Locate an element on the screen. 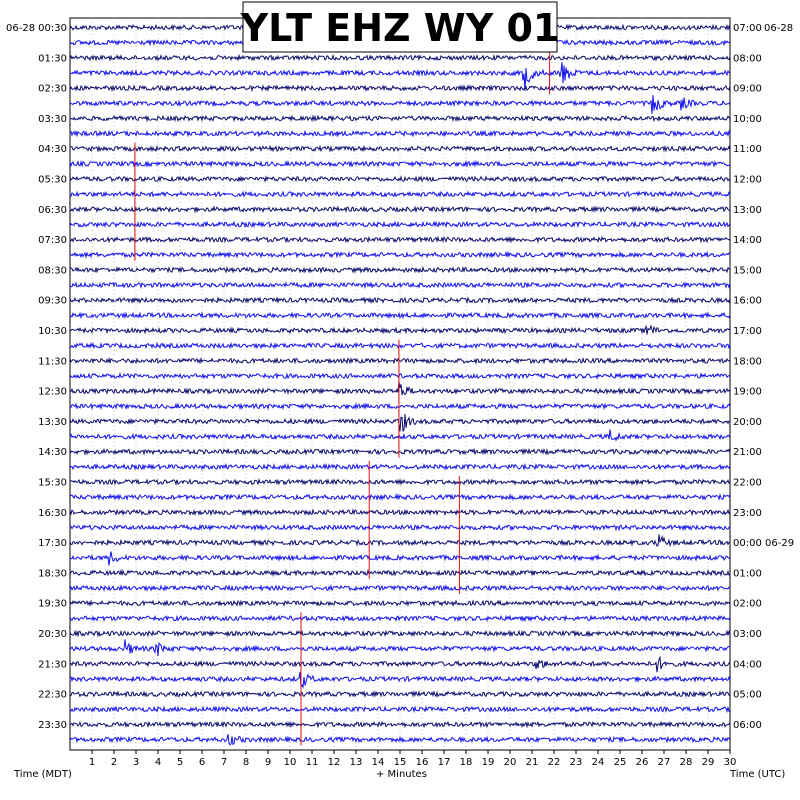 This screenshot has width=800, height=800. right-time-label: 06:00 is located at coordinates (747, 725).